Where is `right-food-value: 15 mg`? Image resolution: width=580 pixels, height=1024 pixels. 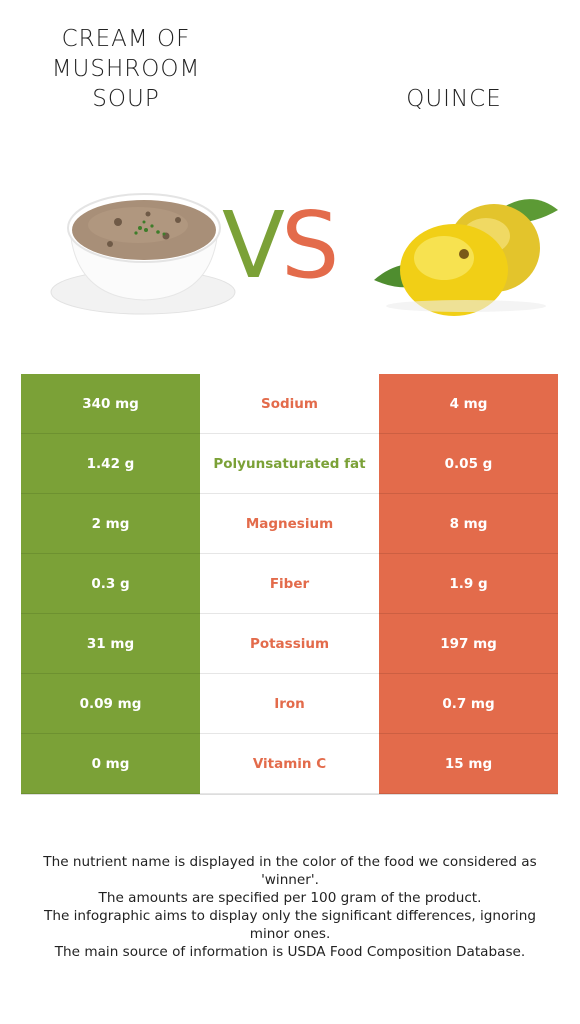 right-food-value: 15 mg is located at coordinates (468, 764).